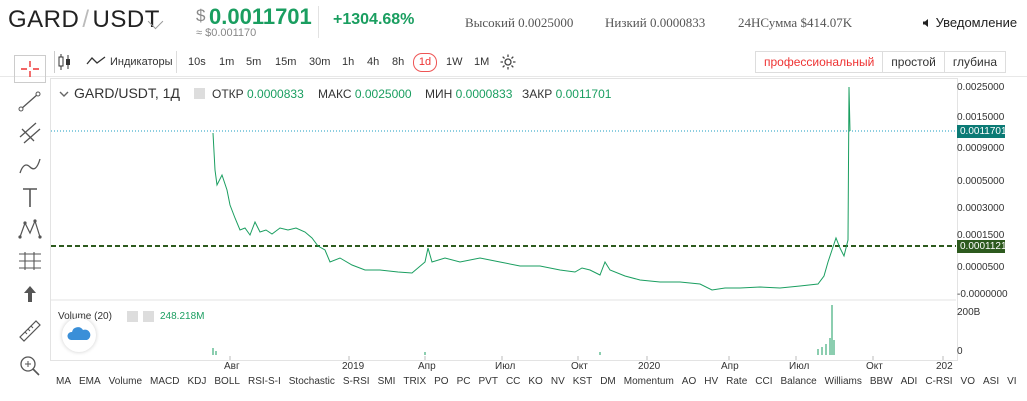  I want to click on arrow-up-icon, so click(30, 294).